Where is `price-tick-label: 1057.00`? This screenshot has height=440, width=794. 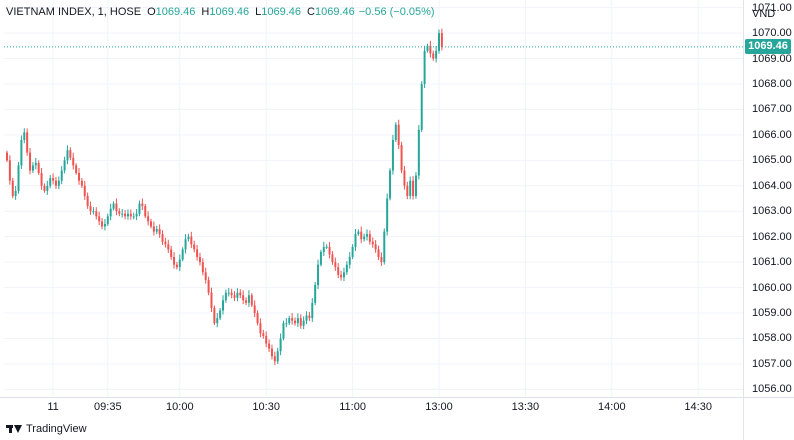 price-tick-label: 1057.00 is located at coordinates (772, 363).